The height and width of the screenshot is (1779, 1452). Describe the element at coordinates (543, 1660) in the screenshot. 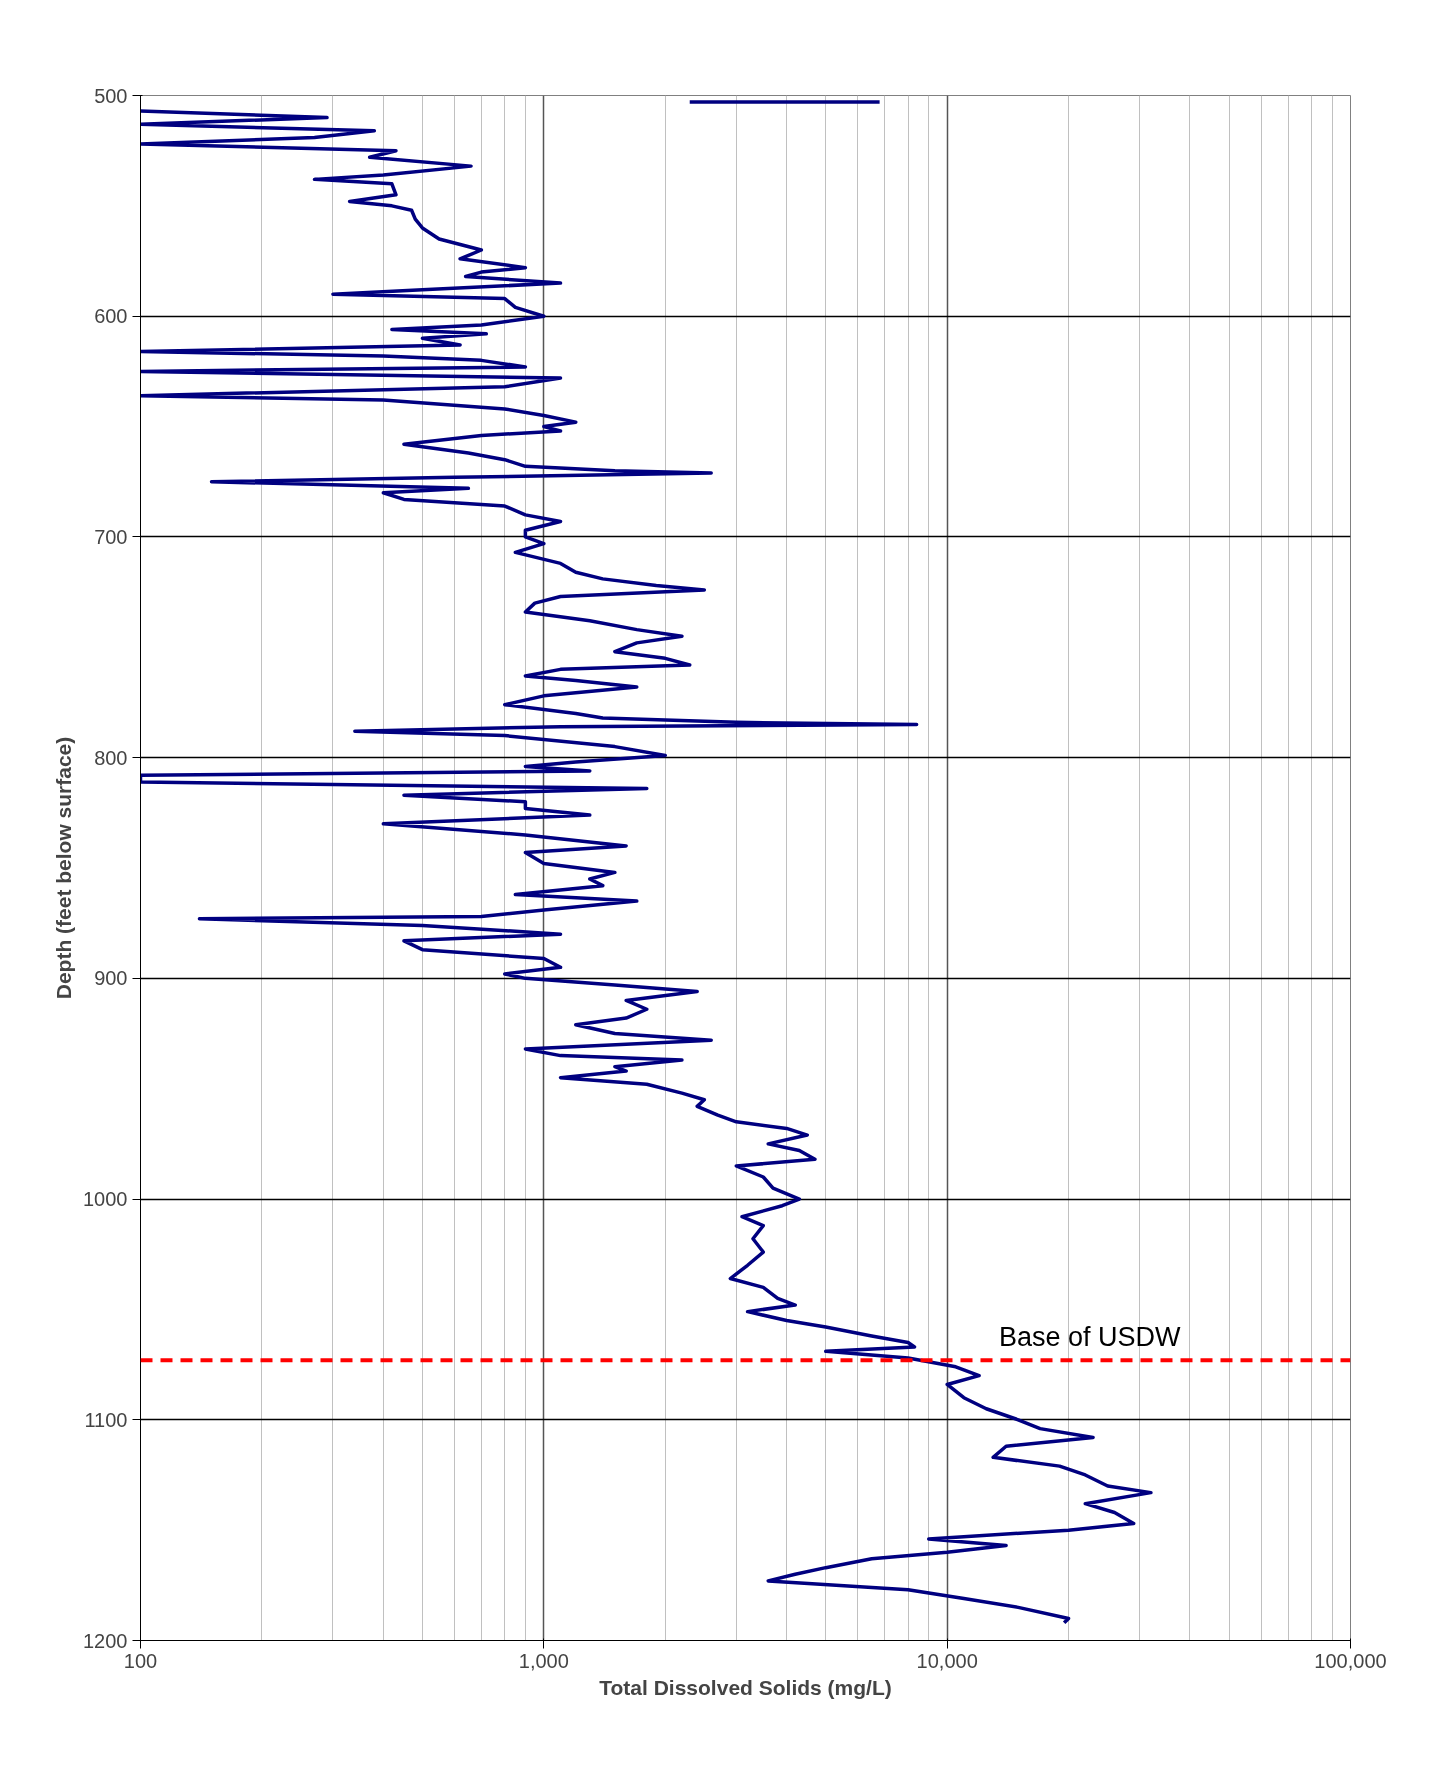

I see `x-tick-label: 1,000` at that location.